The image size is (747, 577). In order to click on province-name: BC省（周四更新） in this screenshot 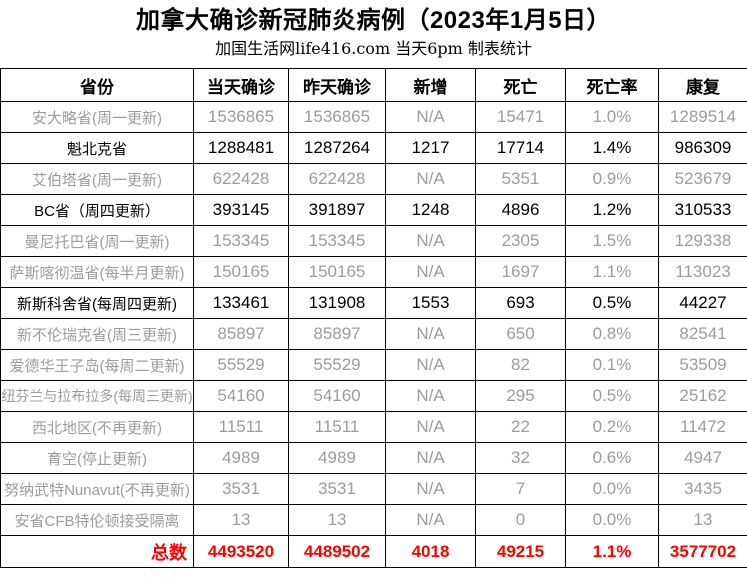, I will do `click(97, 210)`.